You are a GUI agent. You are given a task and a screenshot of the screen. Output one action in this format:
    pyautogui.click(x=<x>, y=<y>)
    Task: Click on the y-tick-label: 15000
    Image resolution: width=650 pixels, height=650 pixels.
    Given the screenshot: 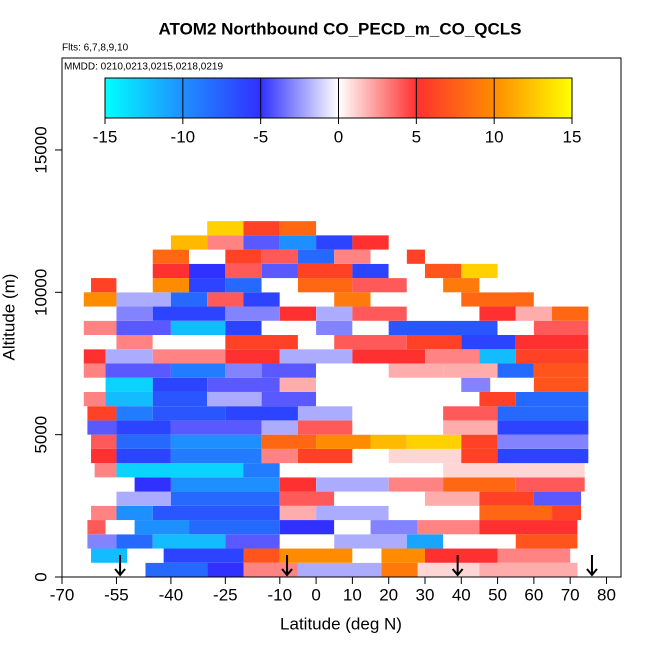 What is the action you would take?
    pyautogui.click(x=40, y=149)
    